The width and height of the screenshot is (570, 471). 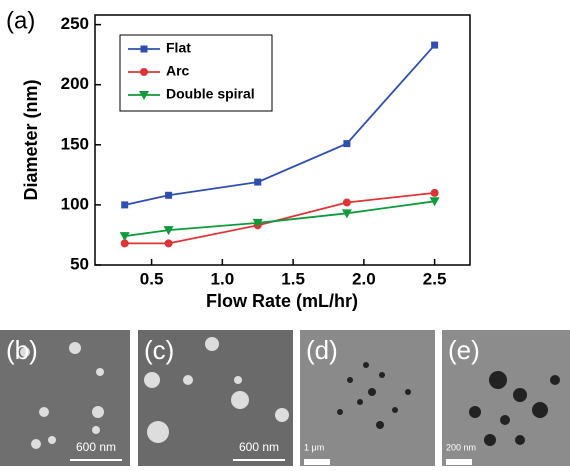 What do you see at coordinates (461, 447) in the screenshot?
I see `scale-label: 200 nm` at bounding box center [461, 447].